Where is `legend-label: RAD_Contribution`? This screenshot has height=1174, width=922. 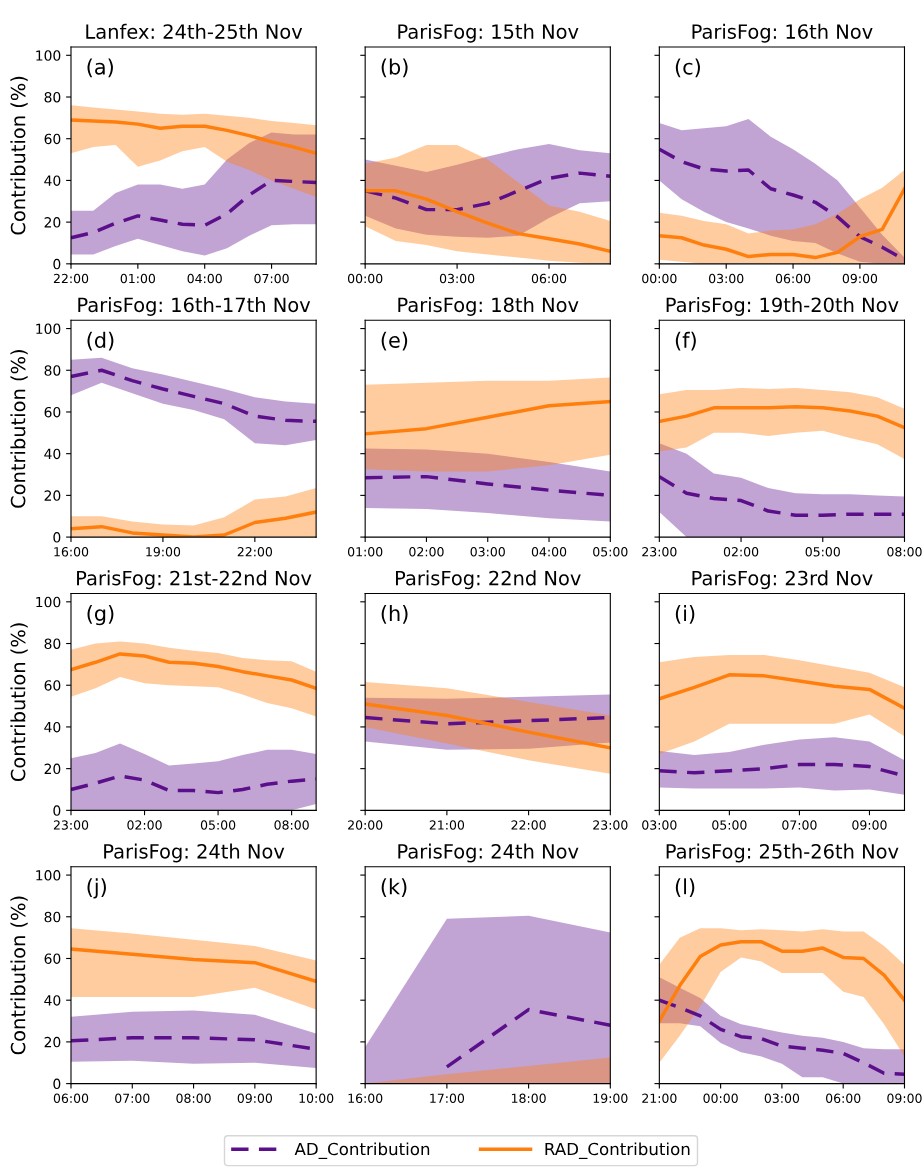 legend-label: RAD_Contribution is located at coordinates (617, 1150).